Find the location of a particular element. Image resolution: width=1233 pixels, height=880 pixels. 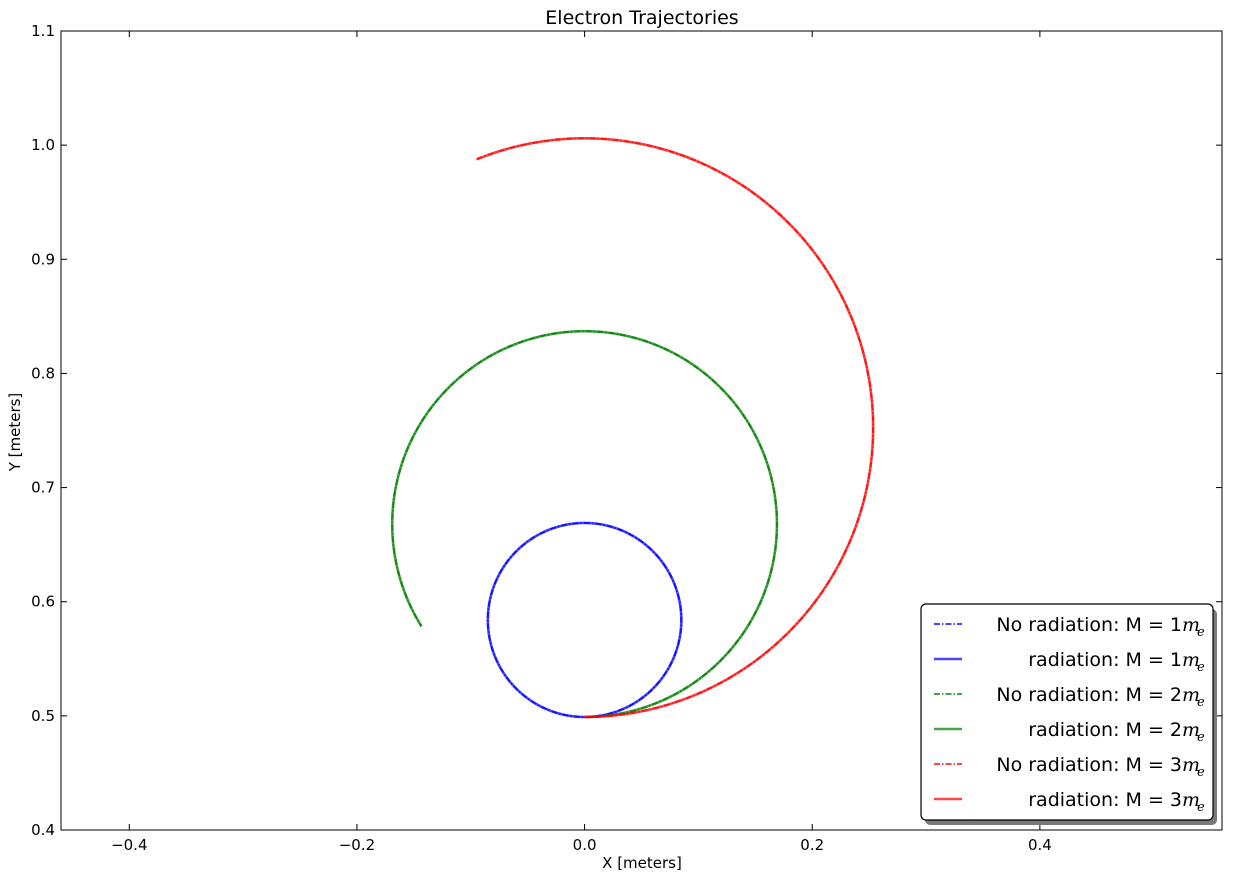

x-tick-label: 0.2 is located at coordinates (812, 845).